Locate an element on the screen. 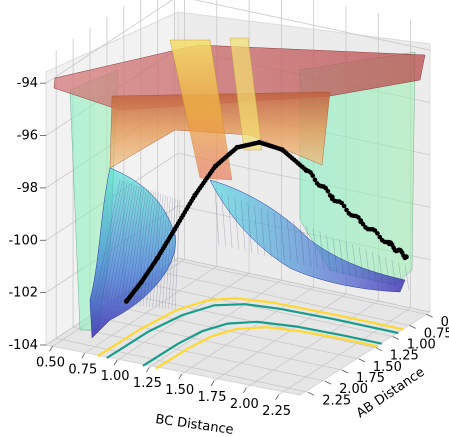 This screenshot has height=437, width=449. z-tick-label: -96 is located at coordinates (27, 136).